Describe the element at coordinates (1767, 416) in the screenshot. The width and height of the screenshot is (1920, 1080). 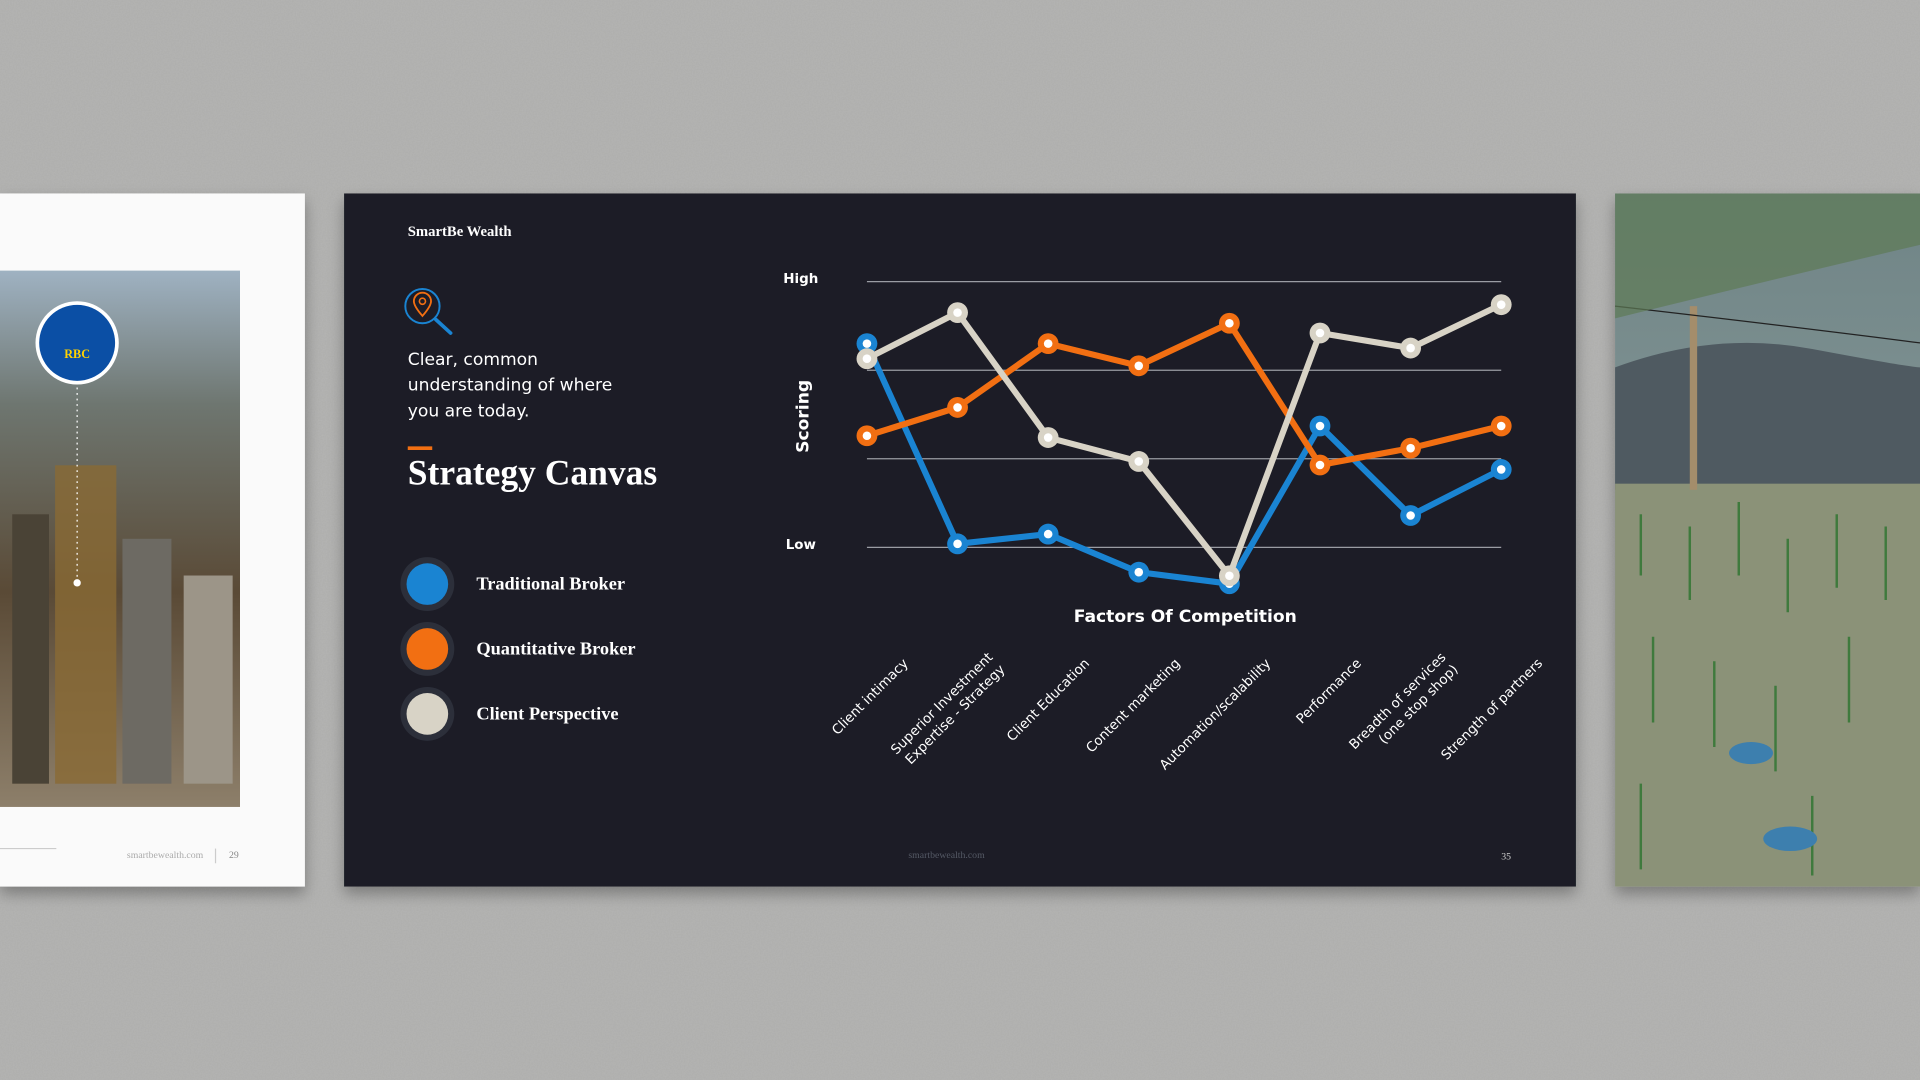
I see `hill` at that location.